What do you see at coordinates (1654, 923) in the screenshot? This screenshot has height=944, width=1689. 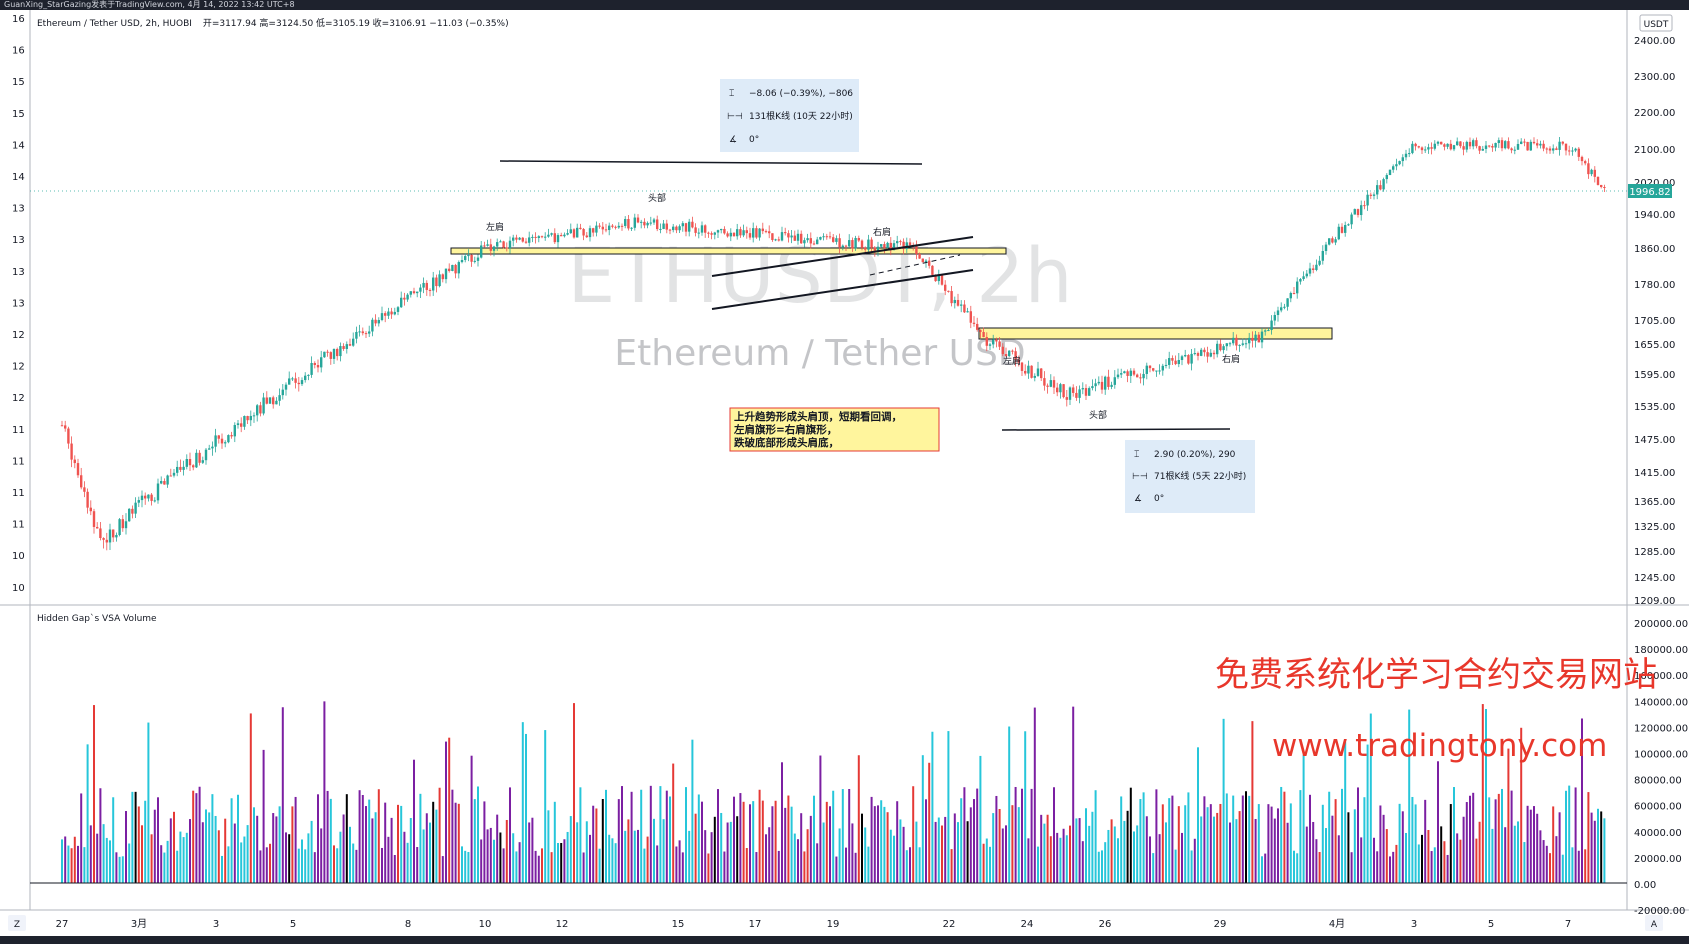 I see `auto-scale-button` at bounding box center [1654, 923].